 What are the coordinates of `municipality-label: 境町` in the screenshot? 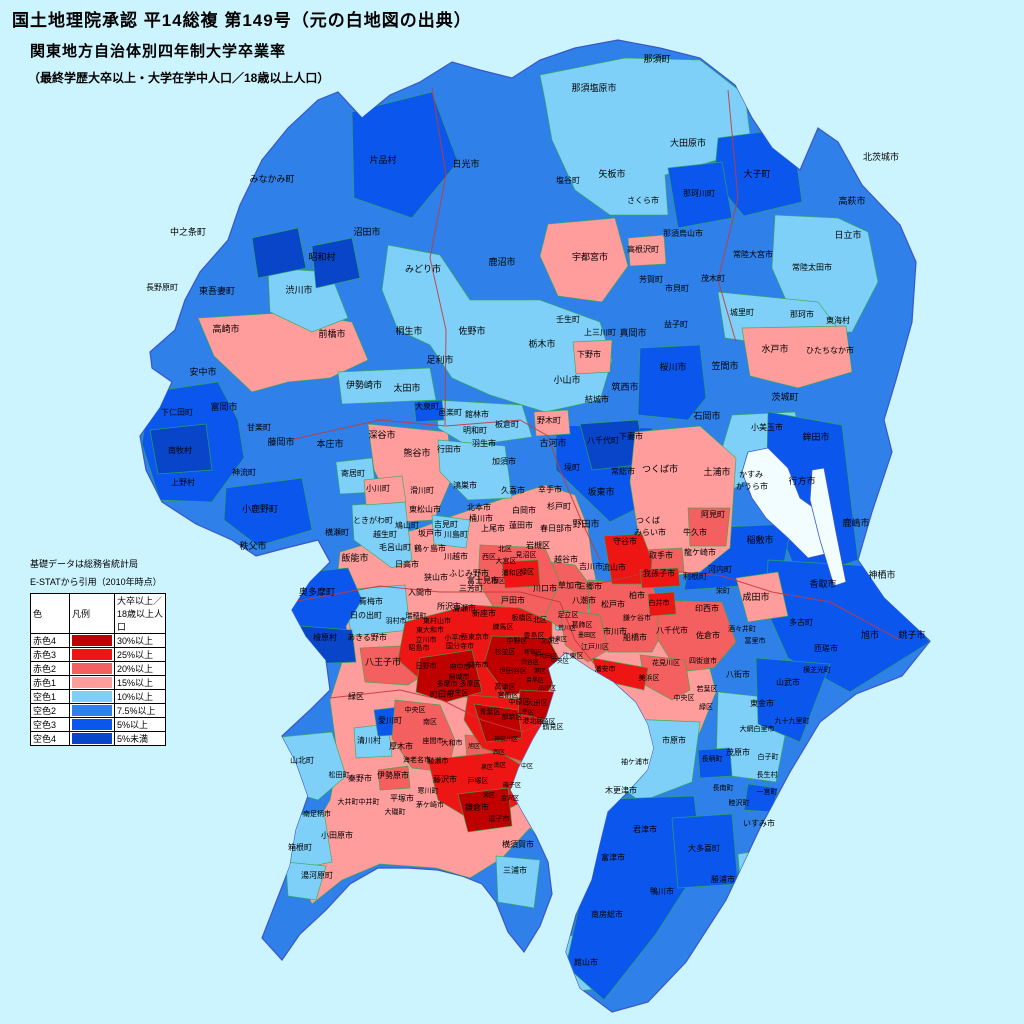 It's located at (572, 467).